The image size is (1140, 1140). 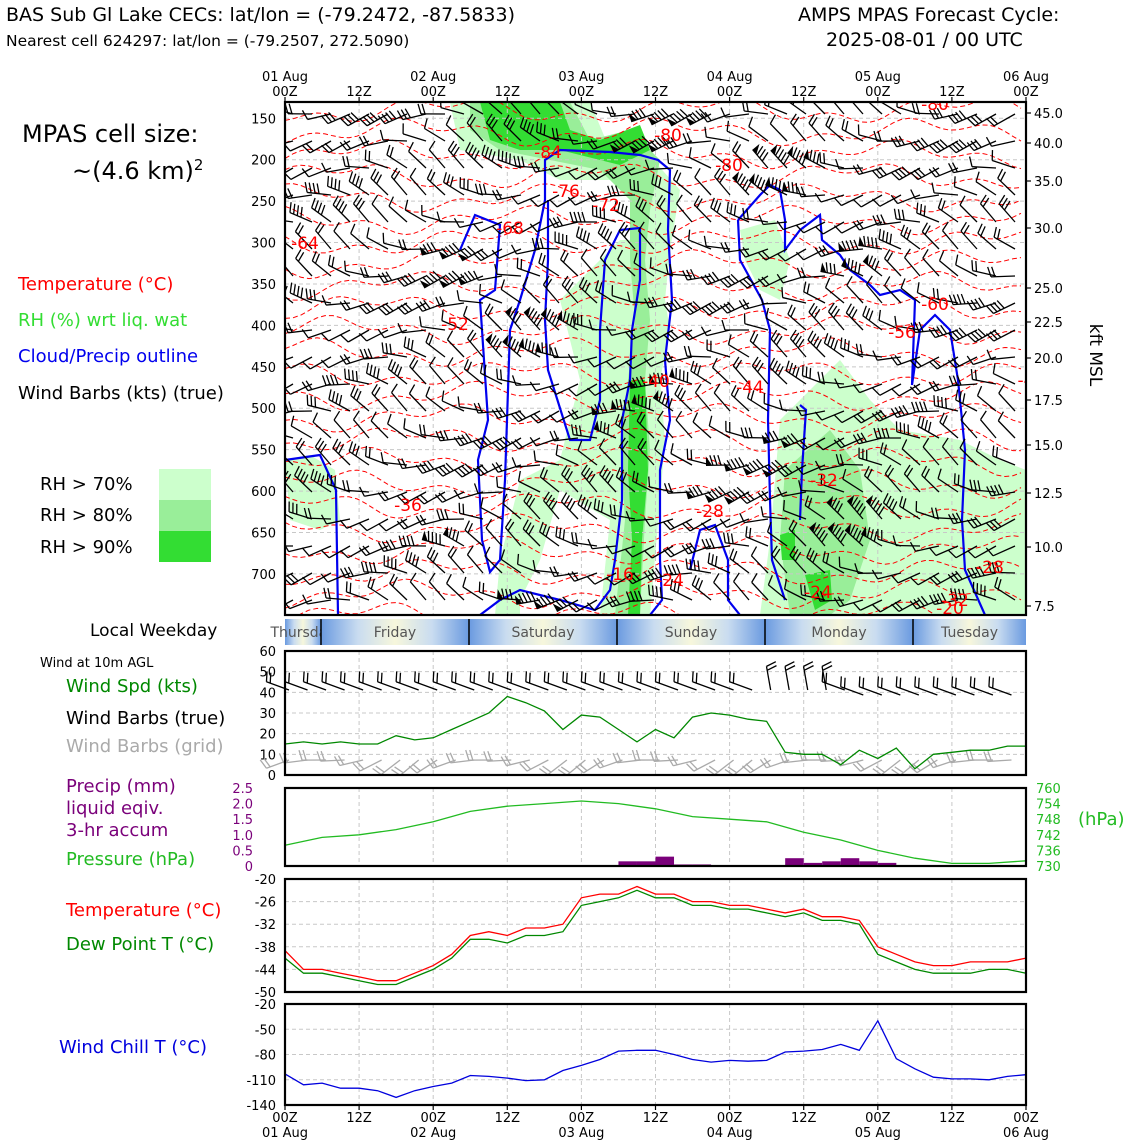 What do you see at coordinates (302, 633) in the screenshot?
I see `weekday-label-text: Thursday` at bounding box center [302, 633].